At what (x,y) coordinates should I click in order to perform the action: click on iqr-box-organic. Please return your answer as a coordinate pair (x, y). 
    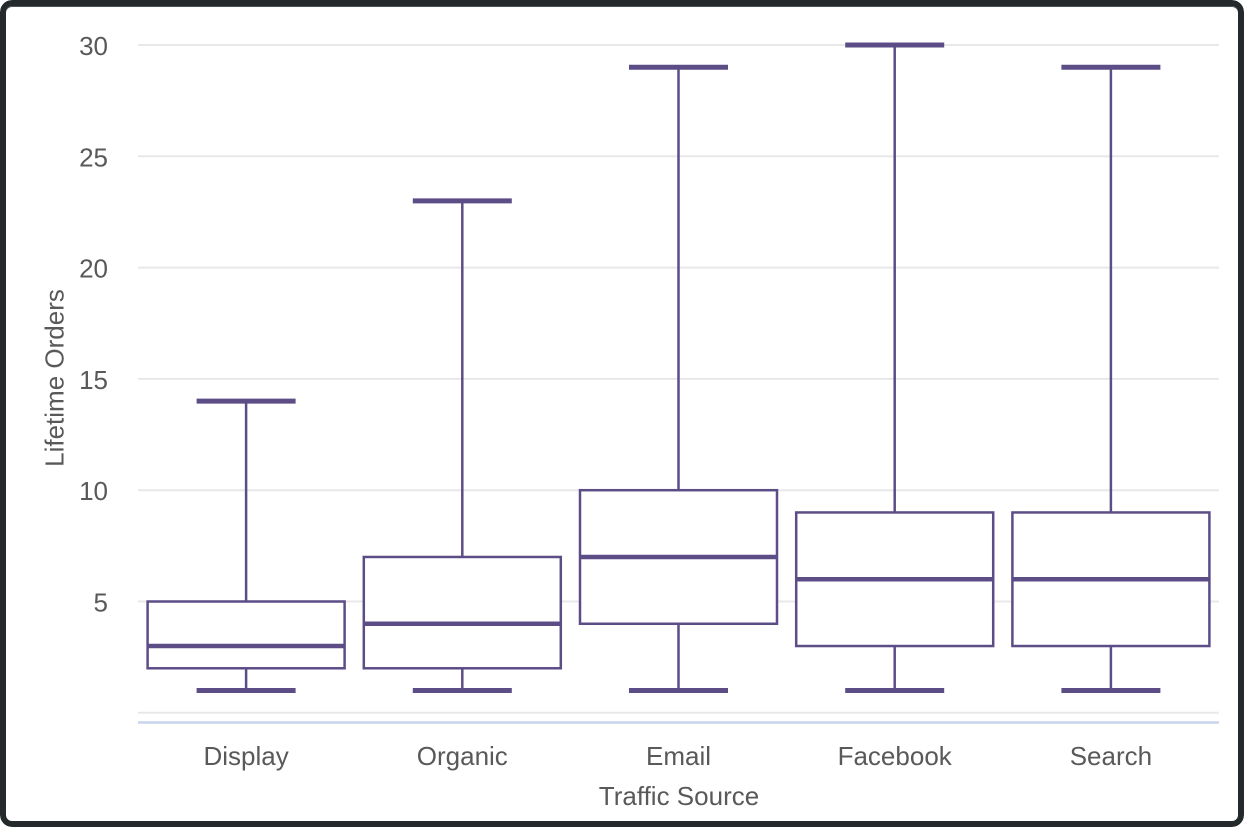
    Looking at the image, I should click on (462, 612).